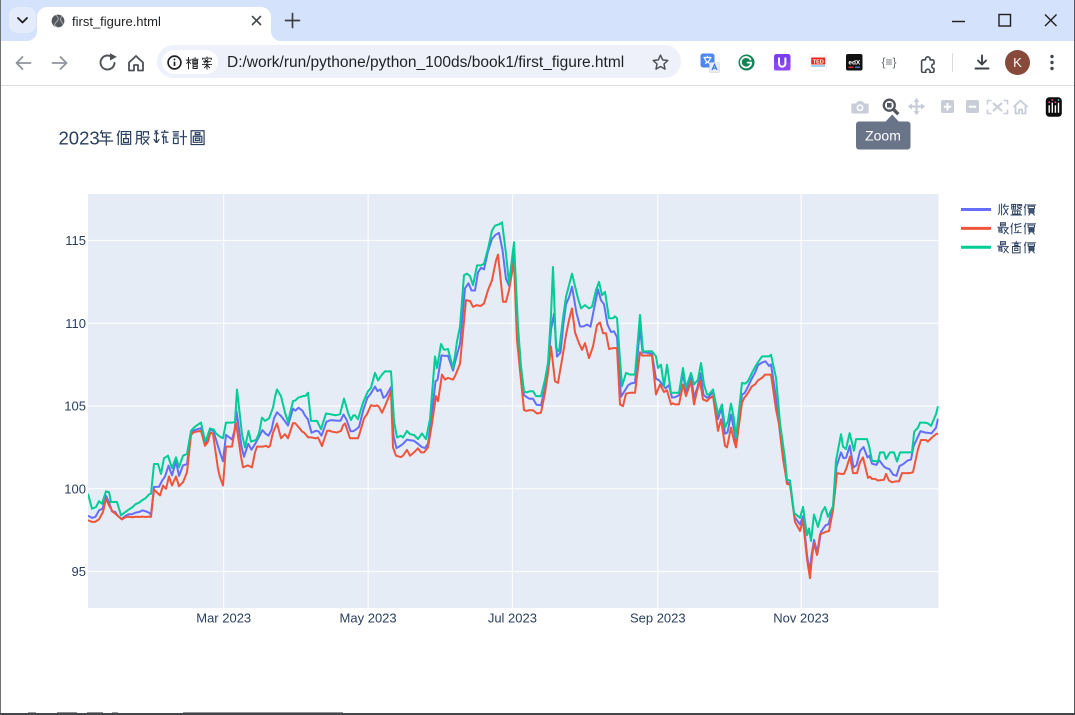  What do you see at coordinates (512, 618) in the screenshot?
I see `svg-text: Jul 2023` at bounding box center [512, 618].